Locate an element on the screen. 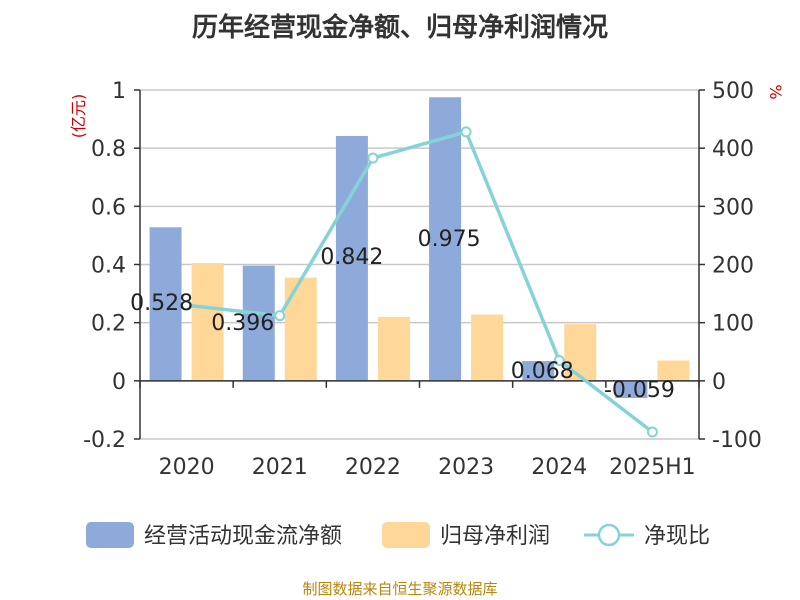 This screenshot has width=800, height=600. cash-flow-label: 0.528 is located at coordinates (161, 303).